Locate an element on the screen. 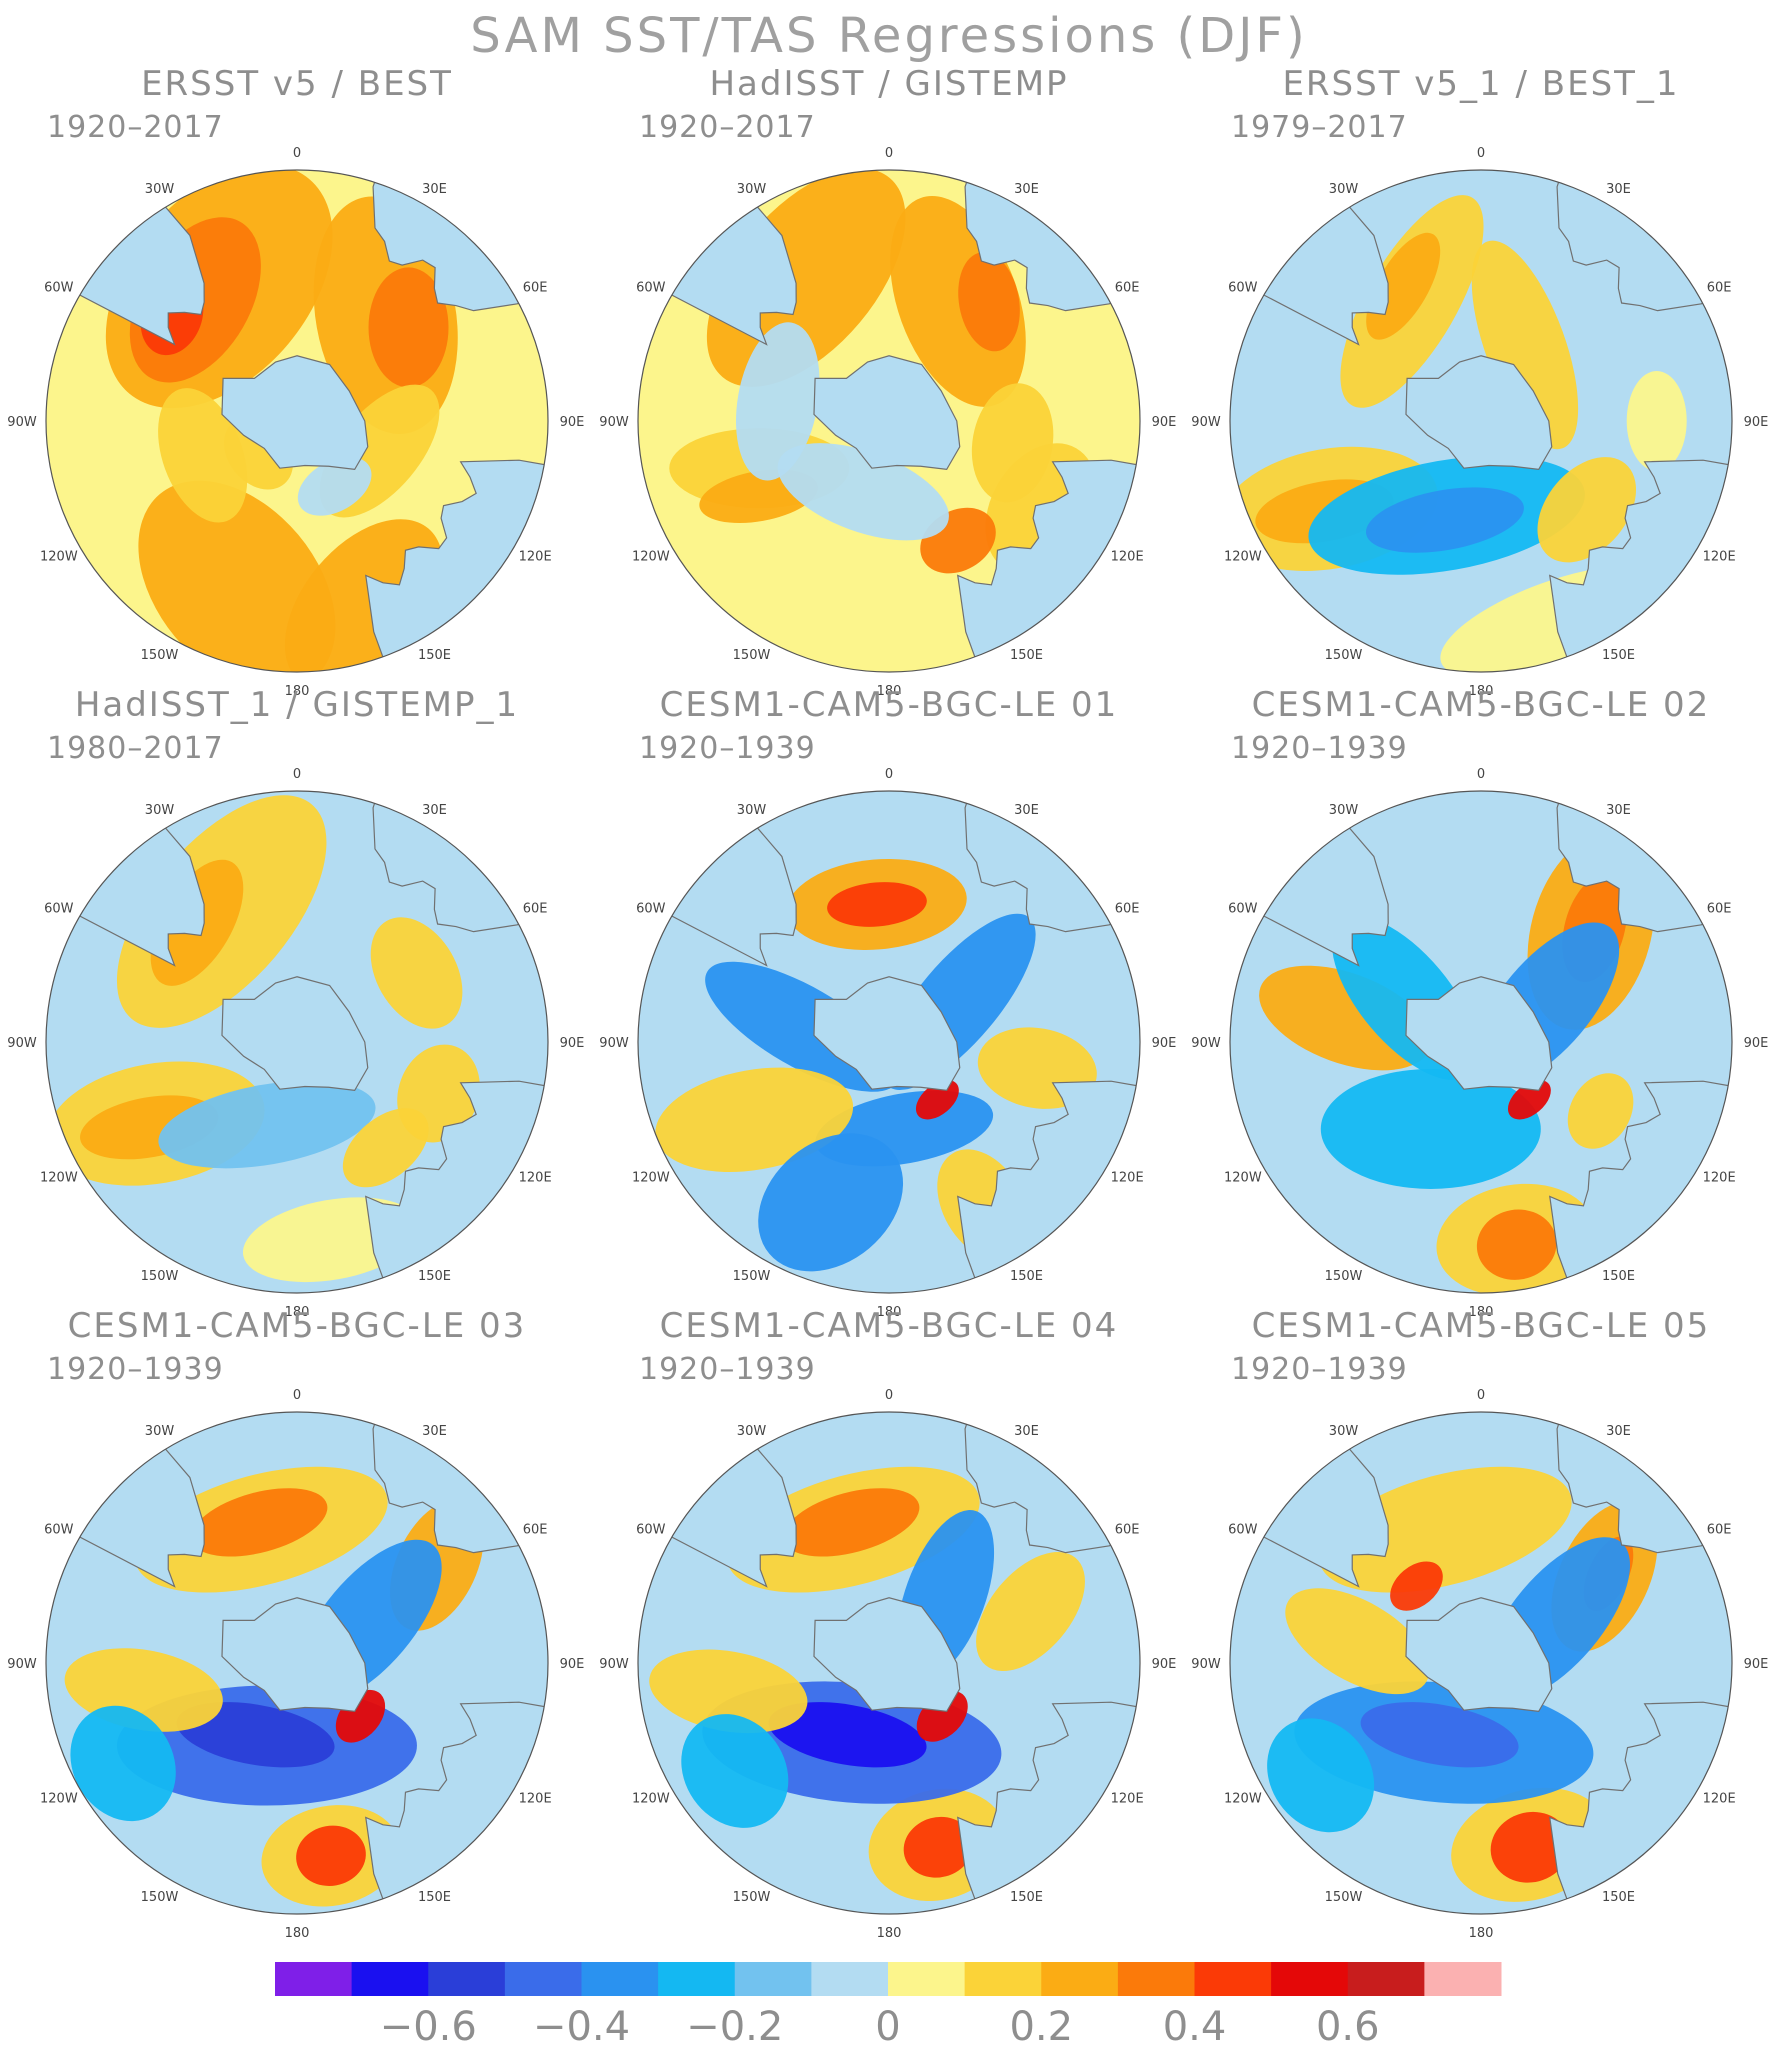  panel-period: 1979–2017 is located at coordinates (1319, 127).